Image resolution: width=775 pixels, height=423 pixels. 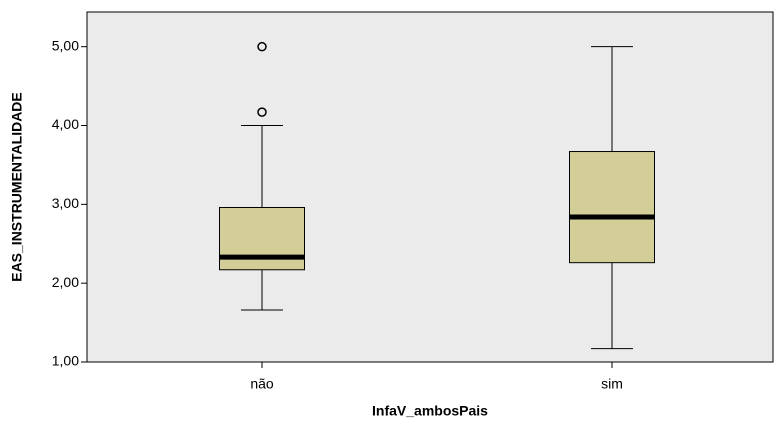 I want to click on y-tick-label: 1,00, so click(x=65, y=361).